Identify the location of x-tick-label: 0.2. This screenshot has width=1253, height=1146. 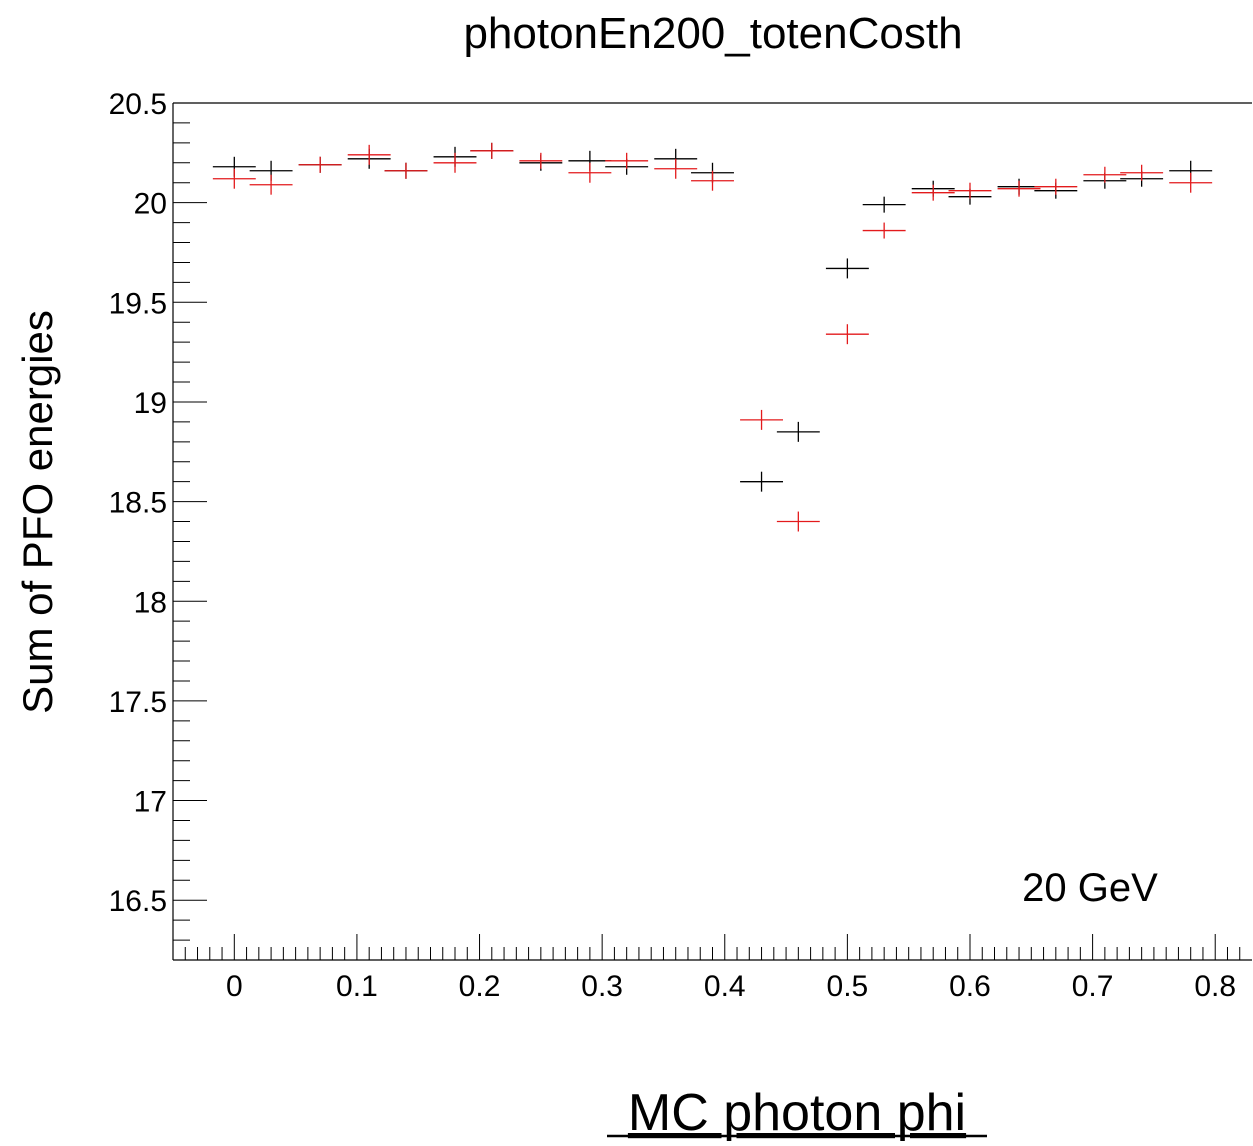
(480, 986).